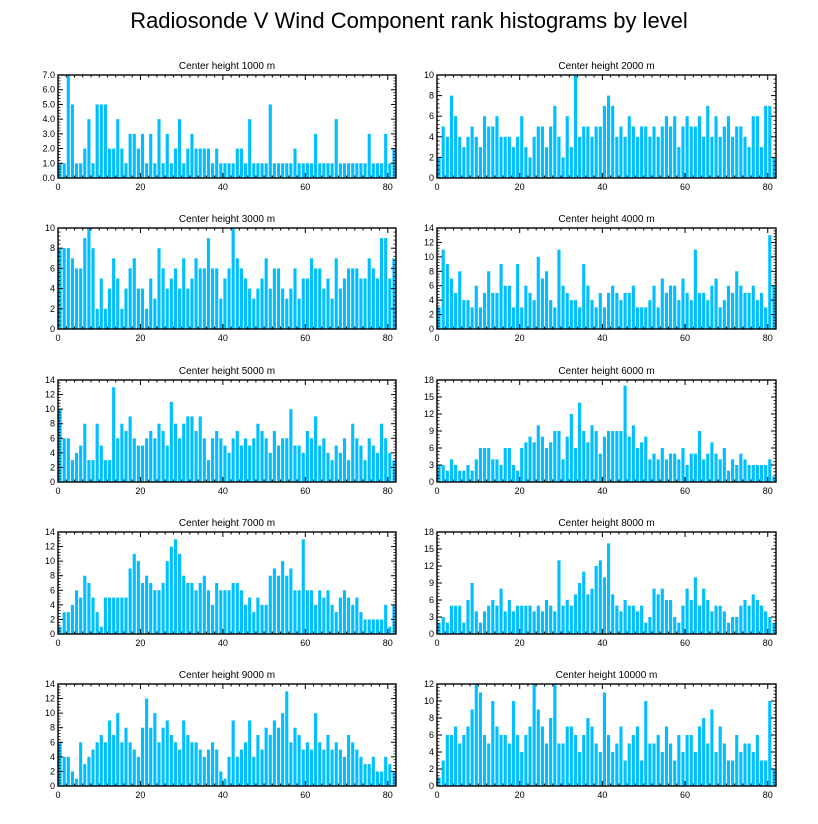 The width and height of the screenshot is (818, 824). Describe the element at coordinates (221, 431) in the screenshot. I see `histogram-panel: Center height 5000 m 0 20 40 60 80 0 2 4 6 8 10 12 14` at that location.